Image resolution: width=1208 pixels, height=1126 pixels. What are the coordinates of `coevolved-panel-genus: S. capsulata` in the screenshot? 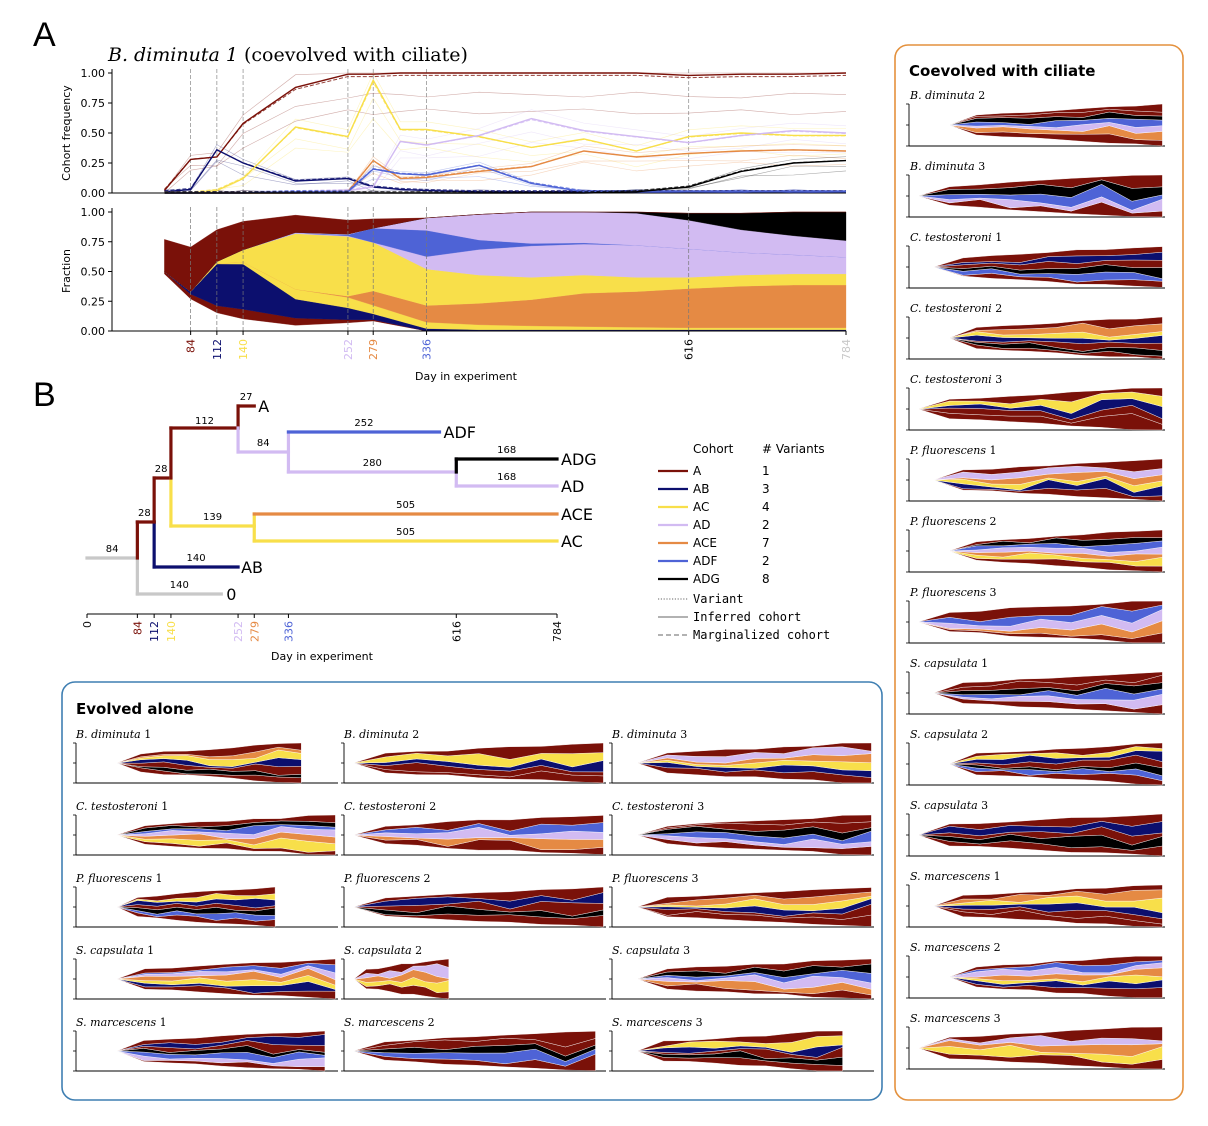 It's located at (944, 734).